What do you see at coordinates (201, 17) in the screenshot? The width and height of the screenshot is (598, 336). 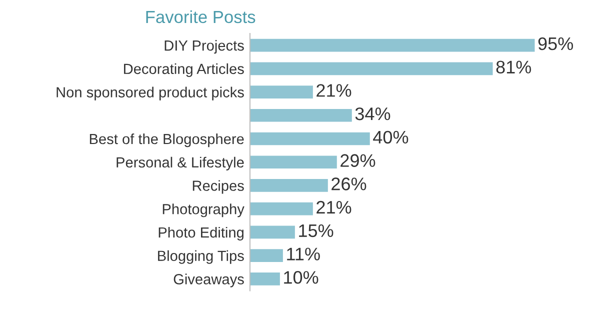 I see `chart-title: Favorite Posts` at bounding box center [201, 17].